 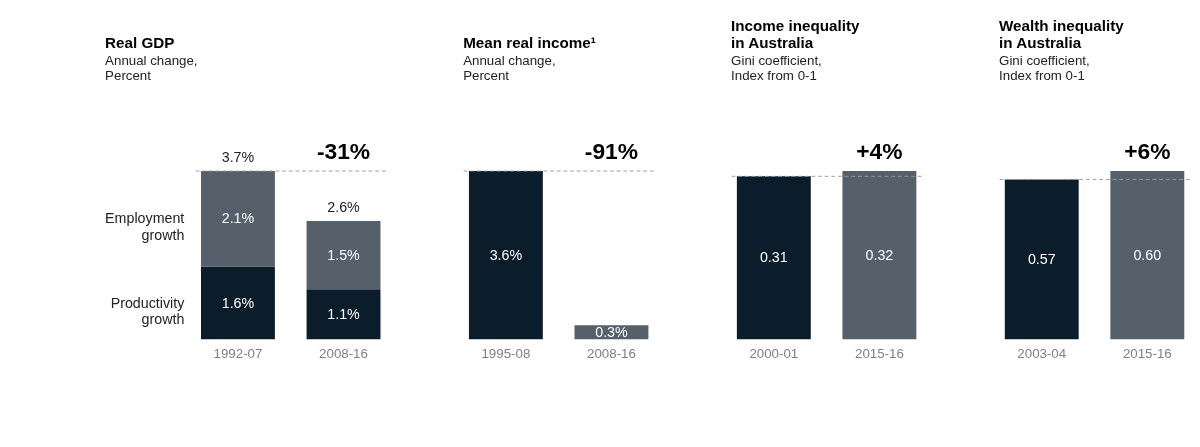 What do you see at coordinates (879, 254) in the screenshot?
I see `data-label: 0.32` at bounding box center [879, 254].